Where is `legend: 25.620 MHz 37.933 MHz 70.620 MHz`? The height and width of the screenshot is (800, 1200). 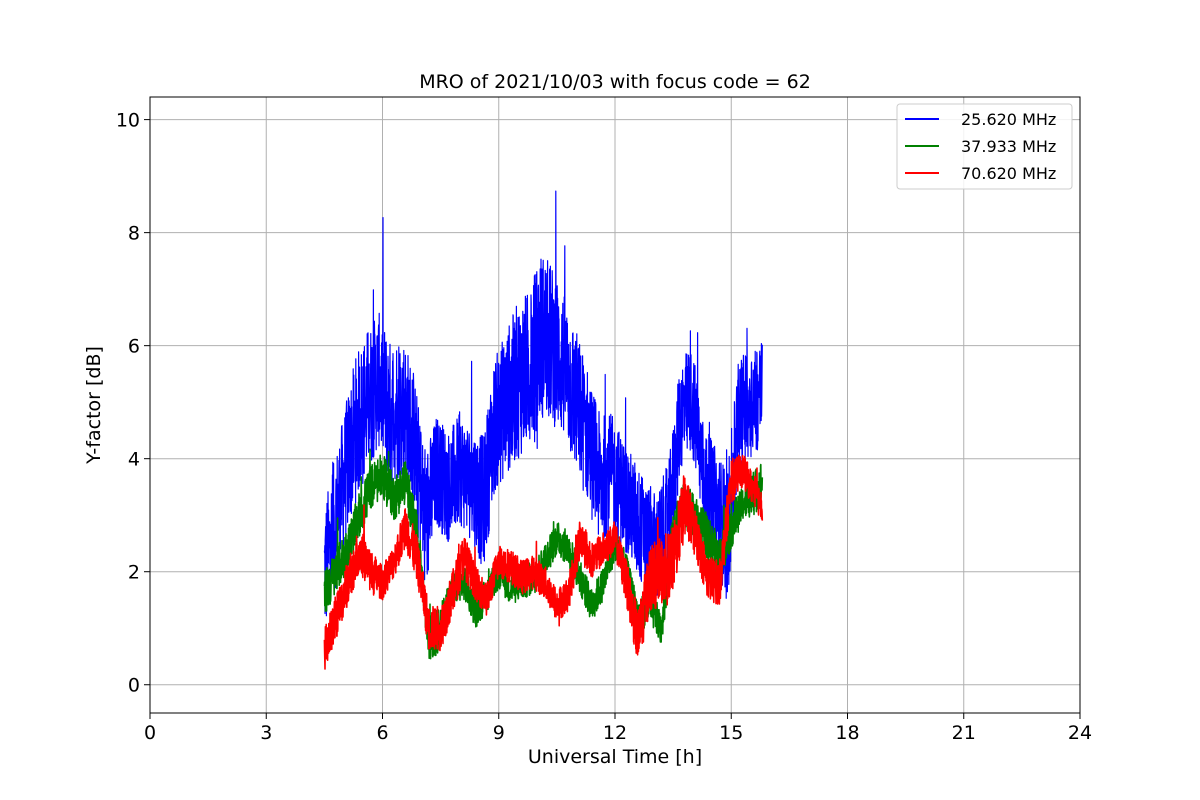
legend: 25.620 MHz 37.933 MHz 70.620 MHz is located at coordinates (984, 146).